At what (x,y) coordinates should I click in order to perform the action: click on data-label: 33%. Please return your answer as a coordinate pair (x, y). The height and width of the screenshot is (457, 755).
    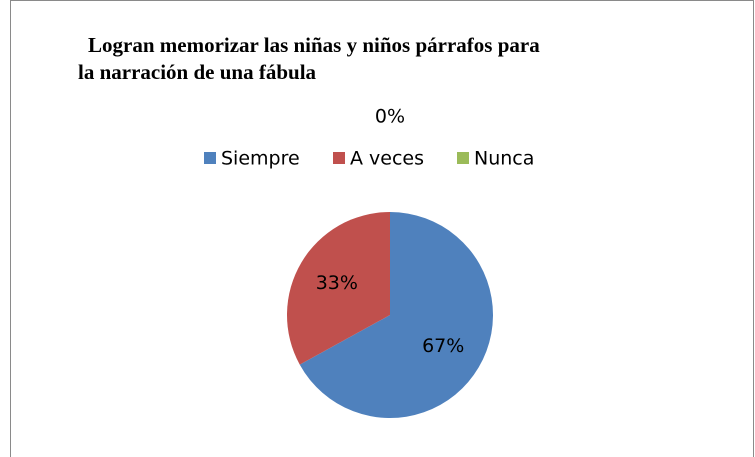
    Looking at the image, I should click on (337, 283).